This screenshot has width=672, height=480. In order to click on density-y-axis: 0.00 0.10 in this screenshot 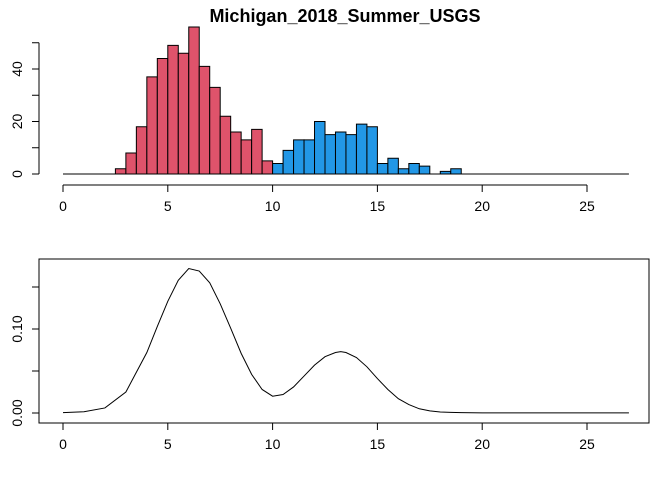, I will do `click(24, 356)`.